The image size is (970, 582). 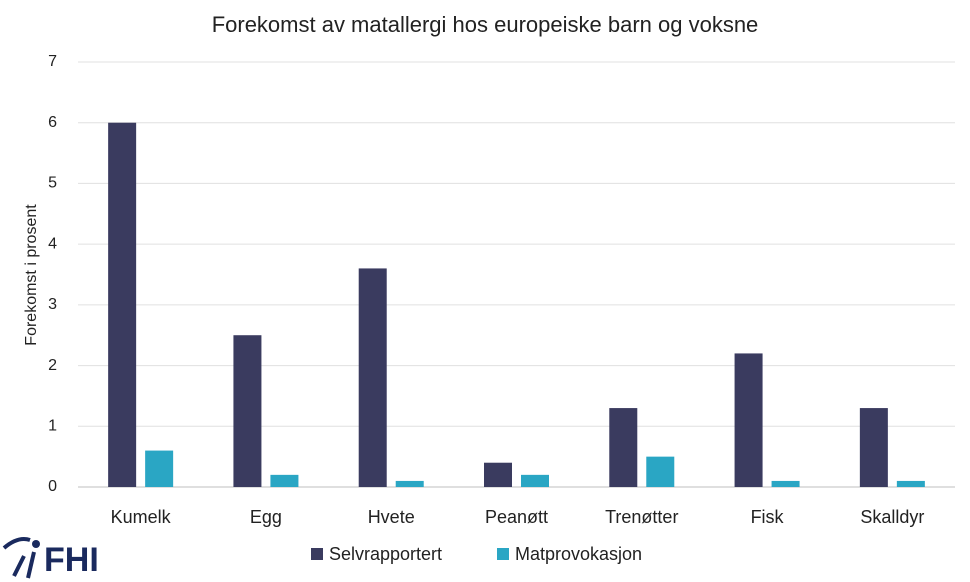 What do you see at coordinates (52, 426) in the screenshot?
I see `y-tick-label: 1` at bounding box center [52, 426].